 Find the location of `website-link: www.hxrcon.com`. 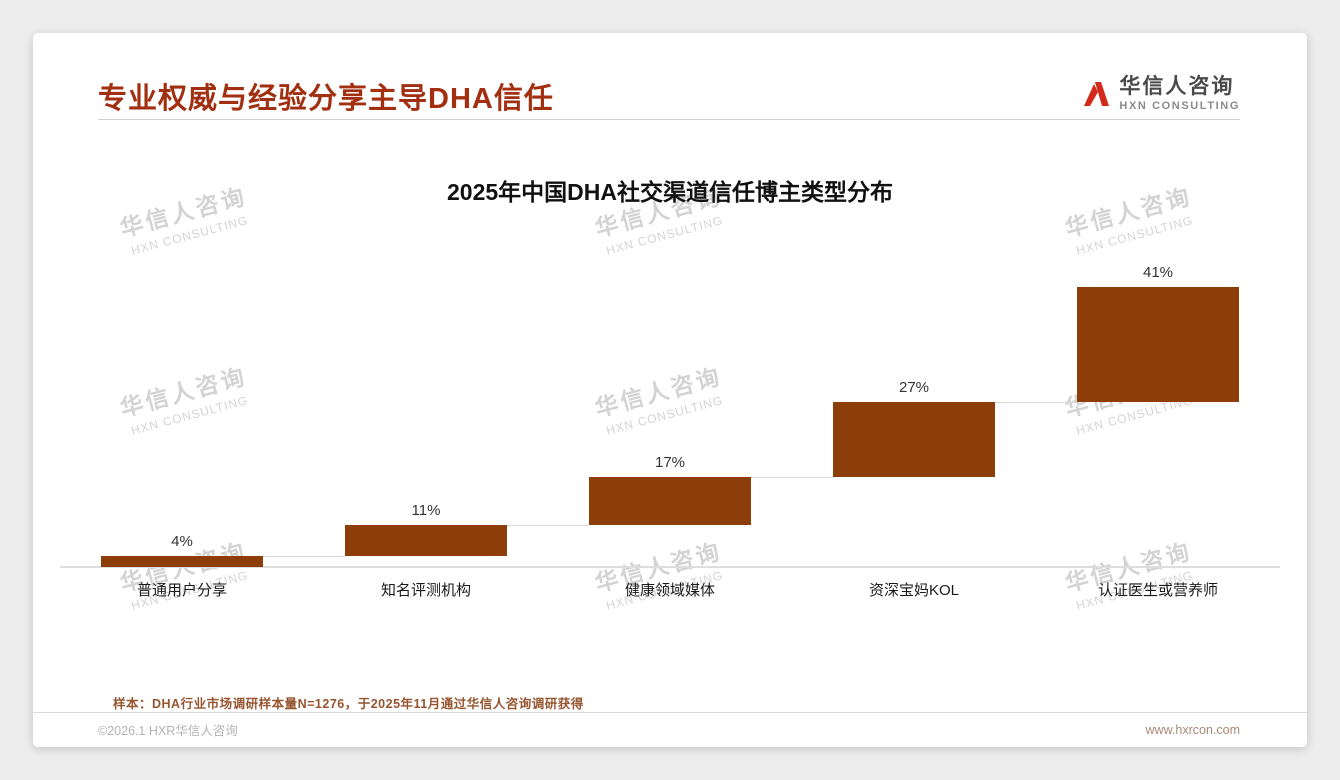

website-link: www.hxrcon.com is located at coordinates (1192, 729).